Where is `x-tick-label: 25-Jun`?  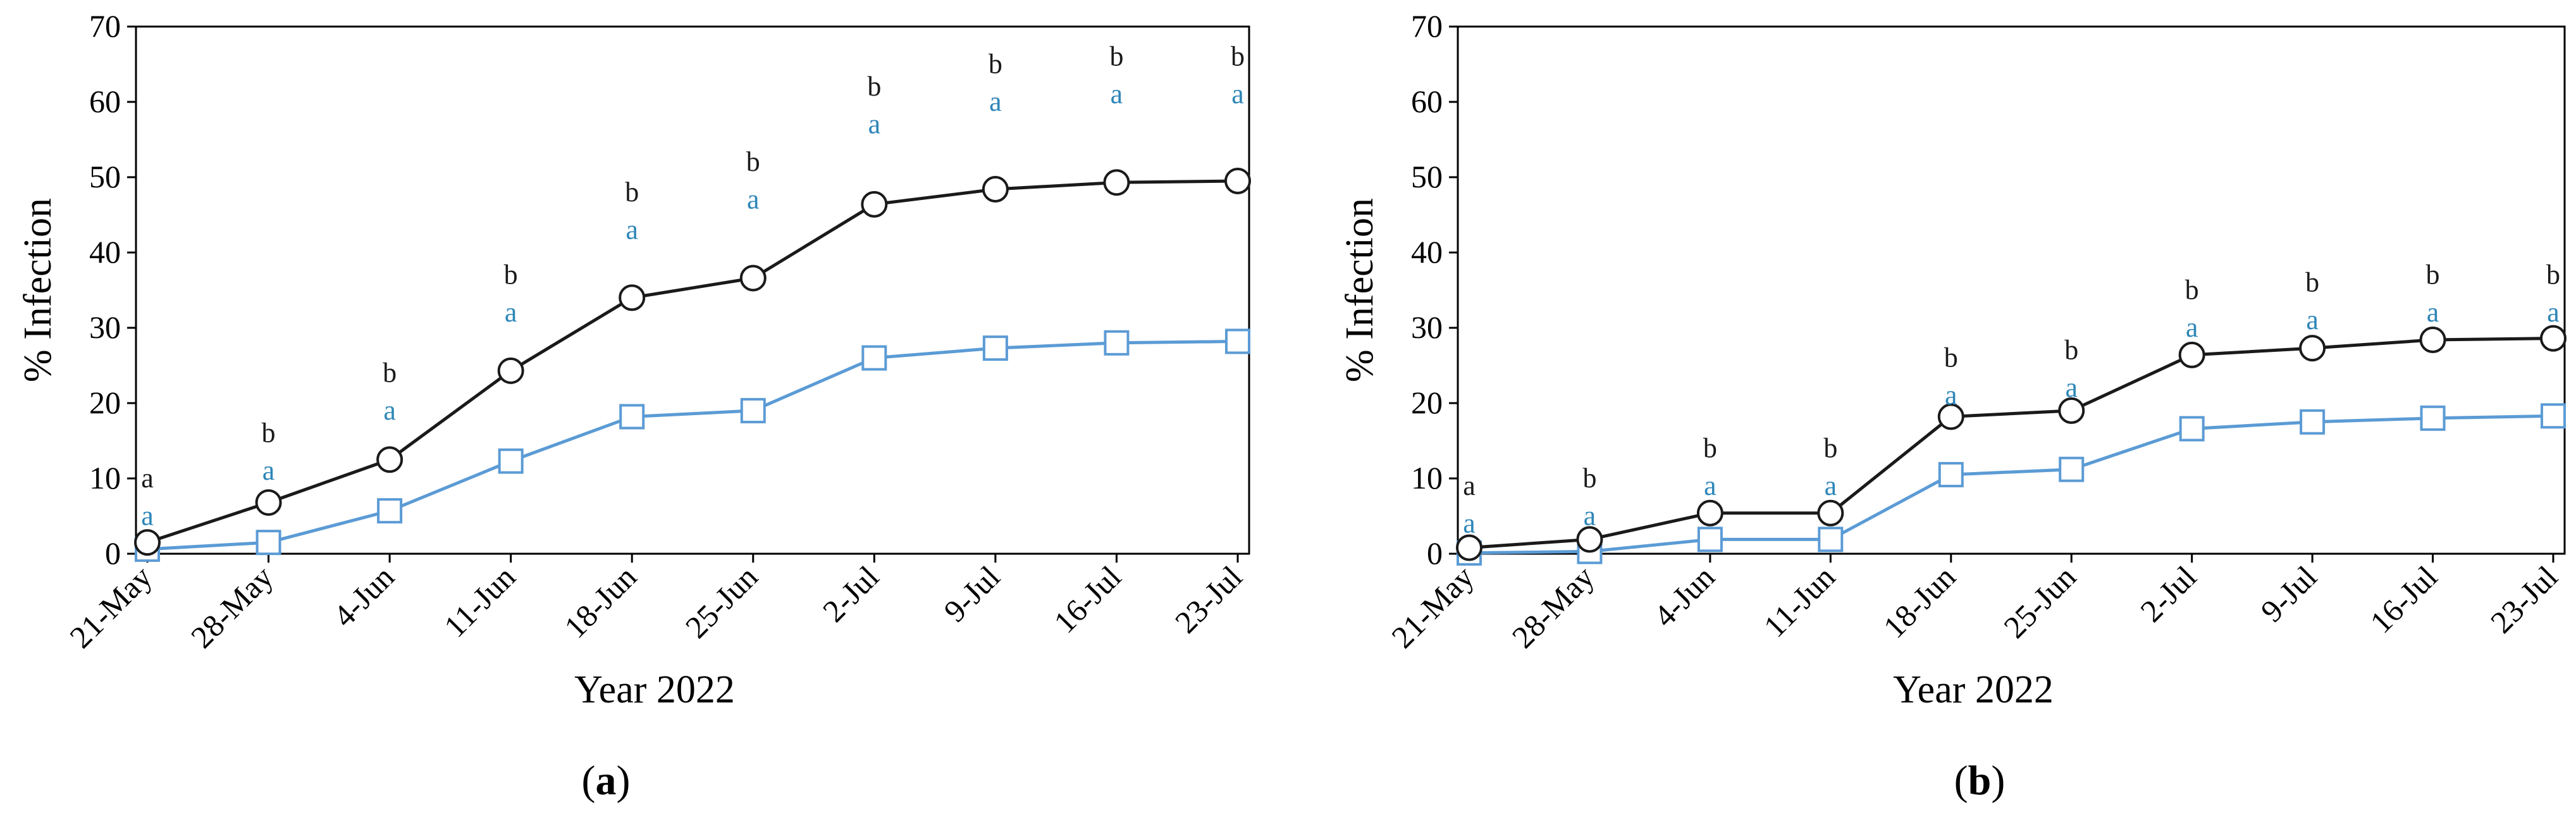 x-tick-label: 25-Jun is located at coordinates (2040, 602).